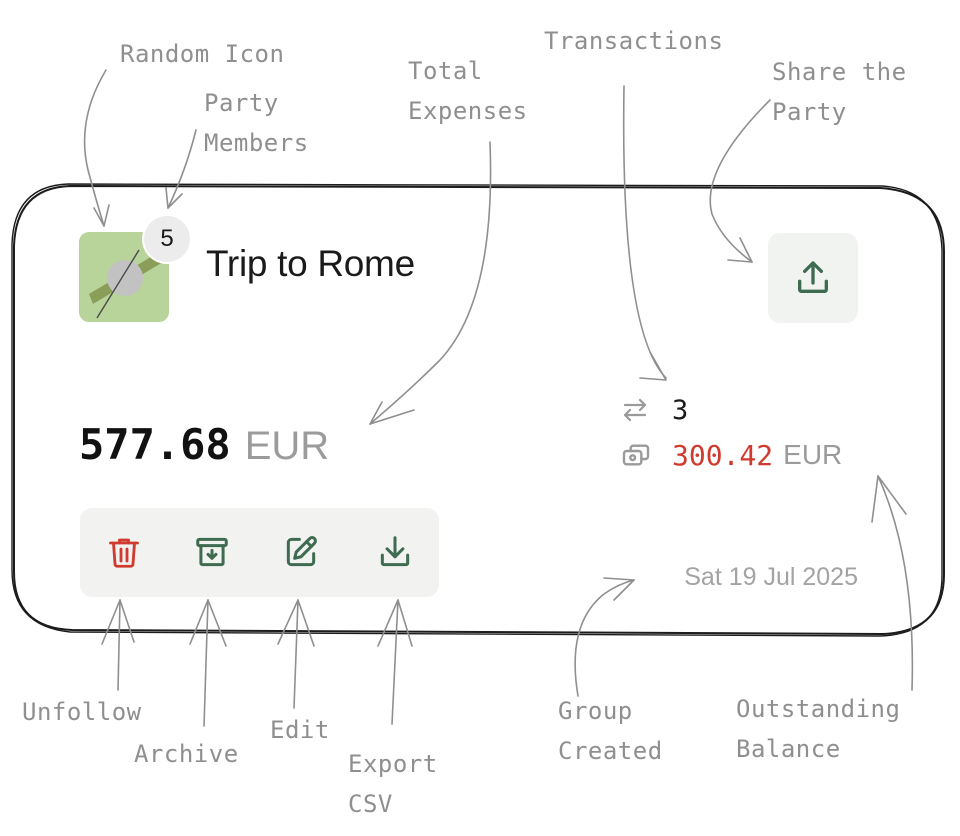 Image resolution: width=960 pixels, height=836 pixels. What do you see at coordinates (202, 54) in the screenshot?
I see `annotation-random-icon: Random Icon` at bounding box center [202, 54].